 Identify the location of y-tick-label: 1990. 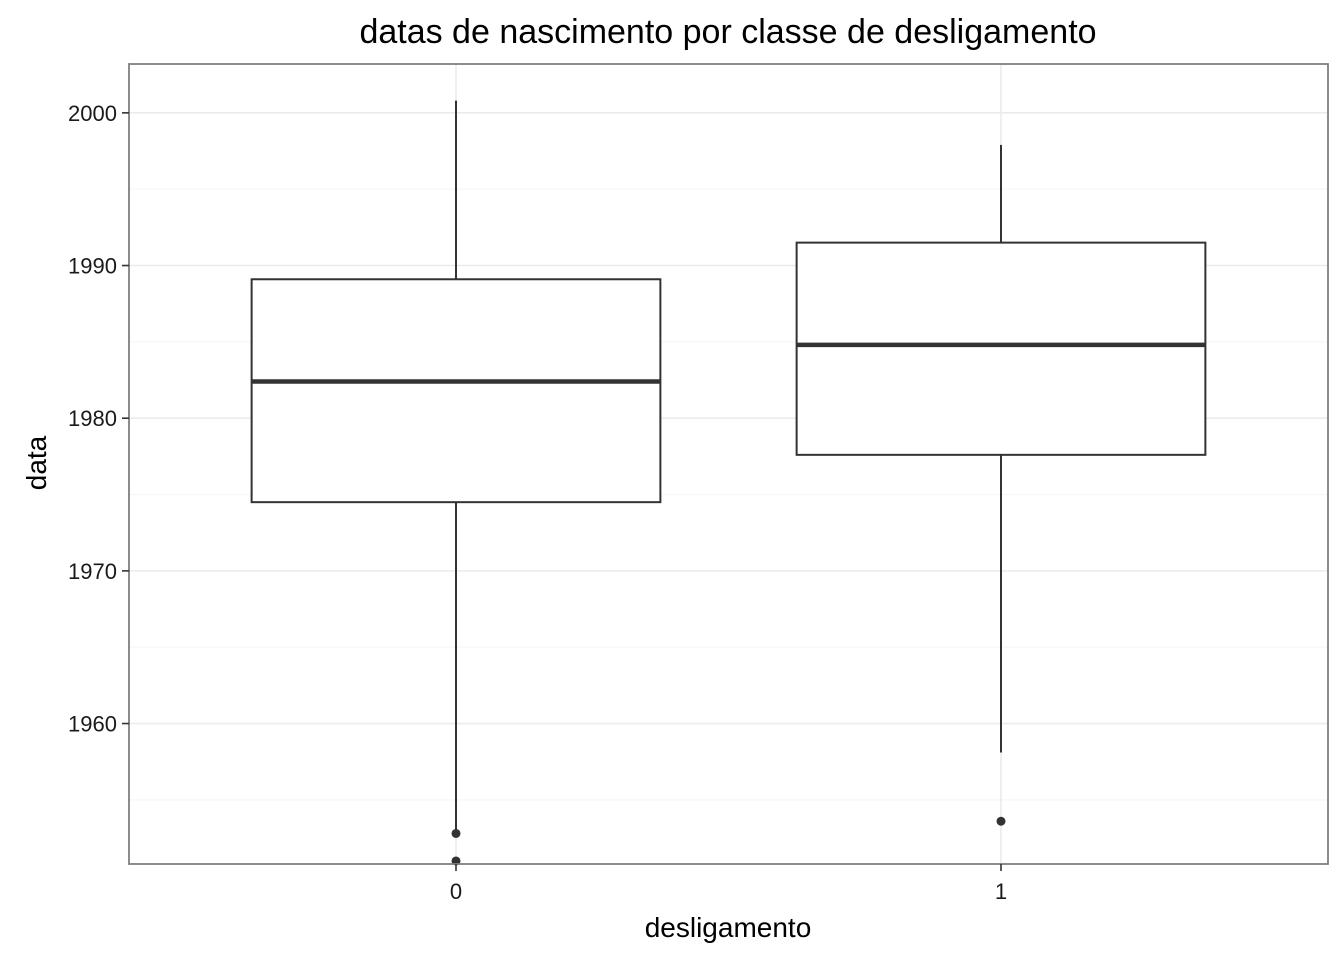
(92, 266).